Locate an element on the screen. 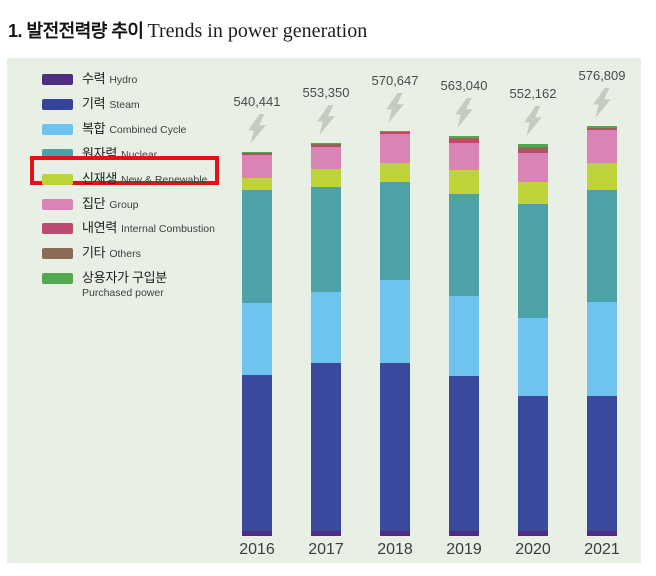 Image resolution: width=656 pixels, height=576 pixels. legend-item-hydro: 수력 Hydro is located at coordinates (89, 79).